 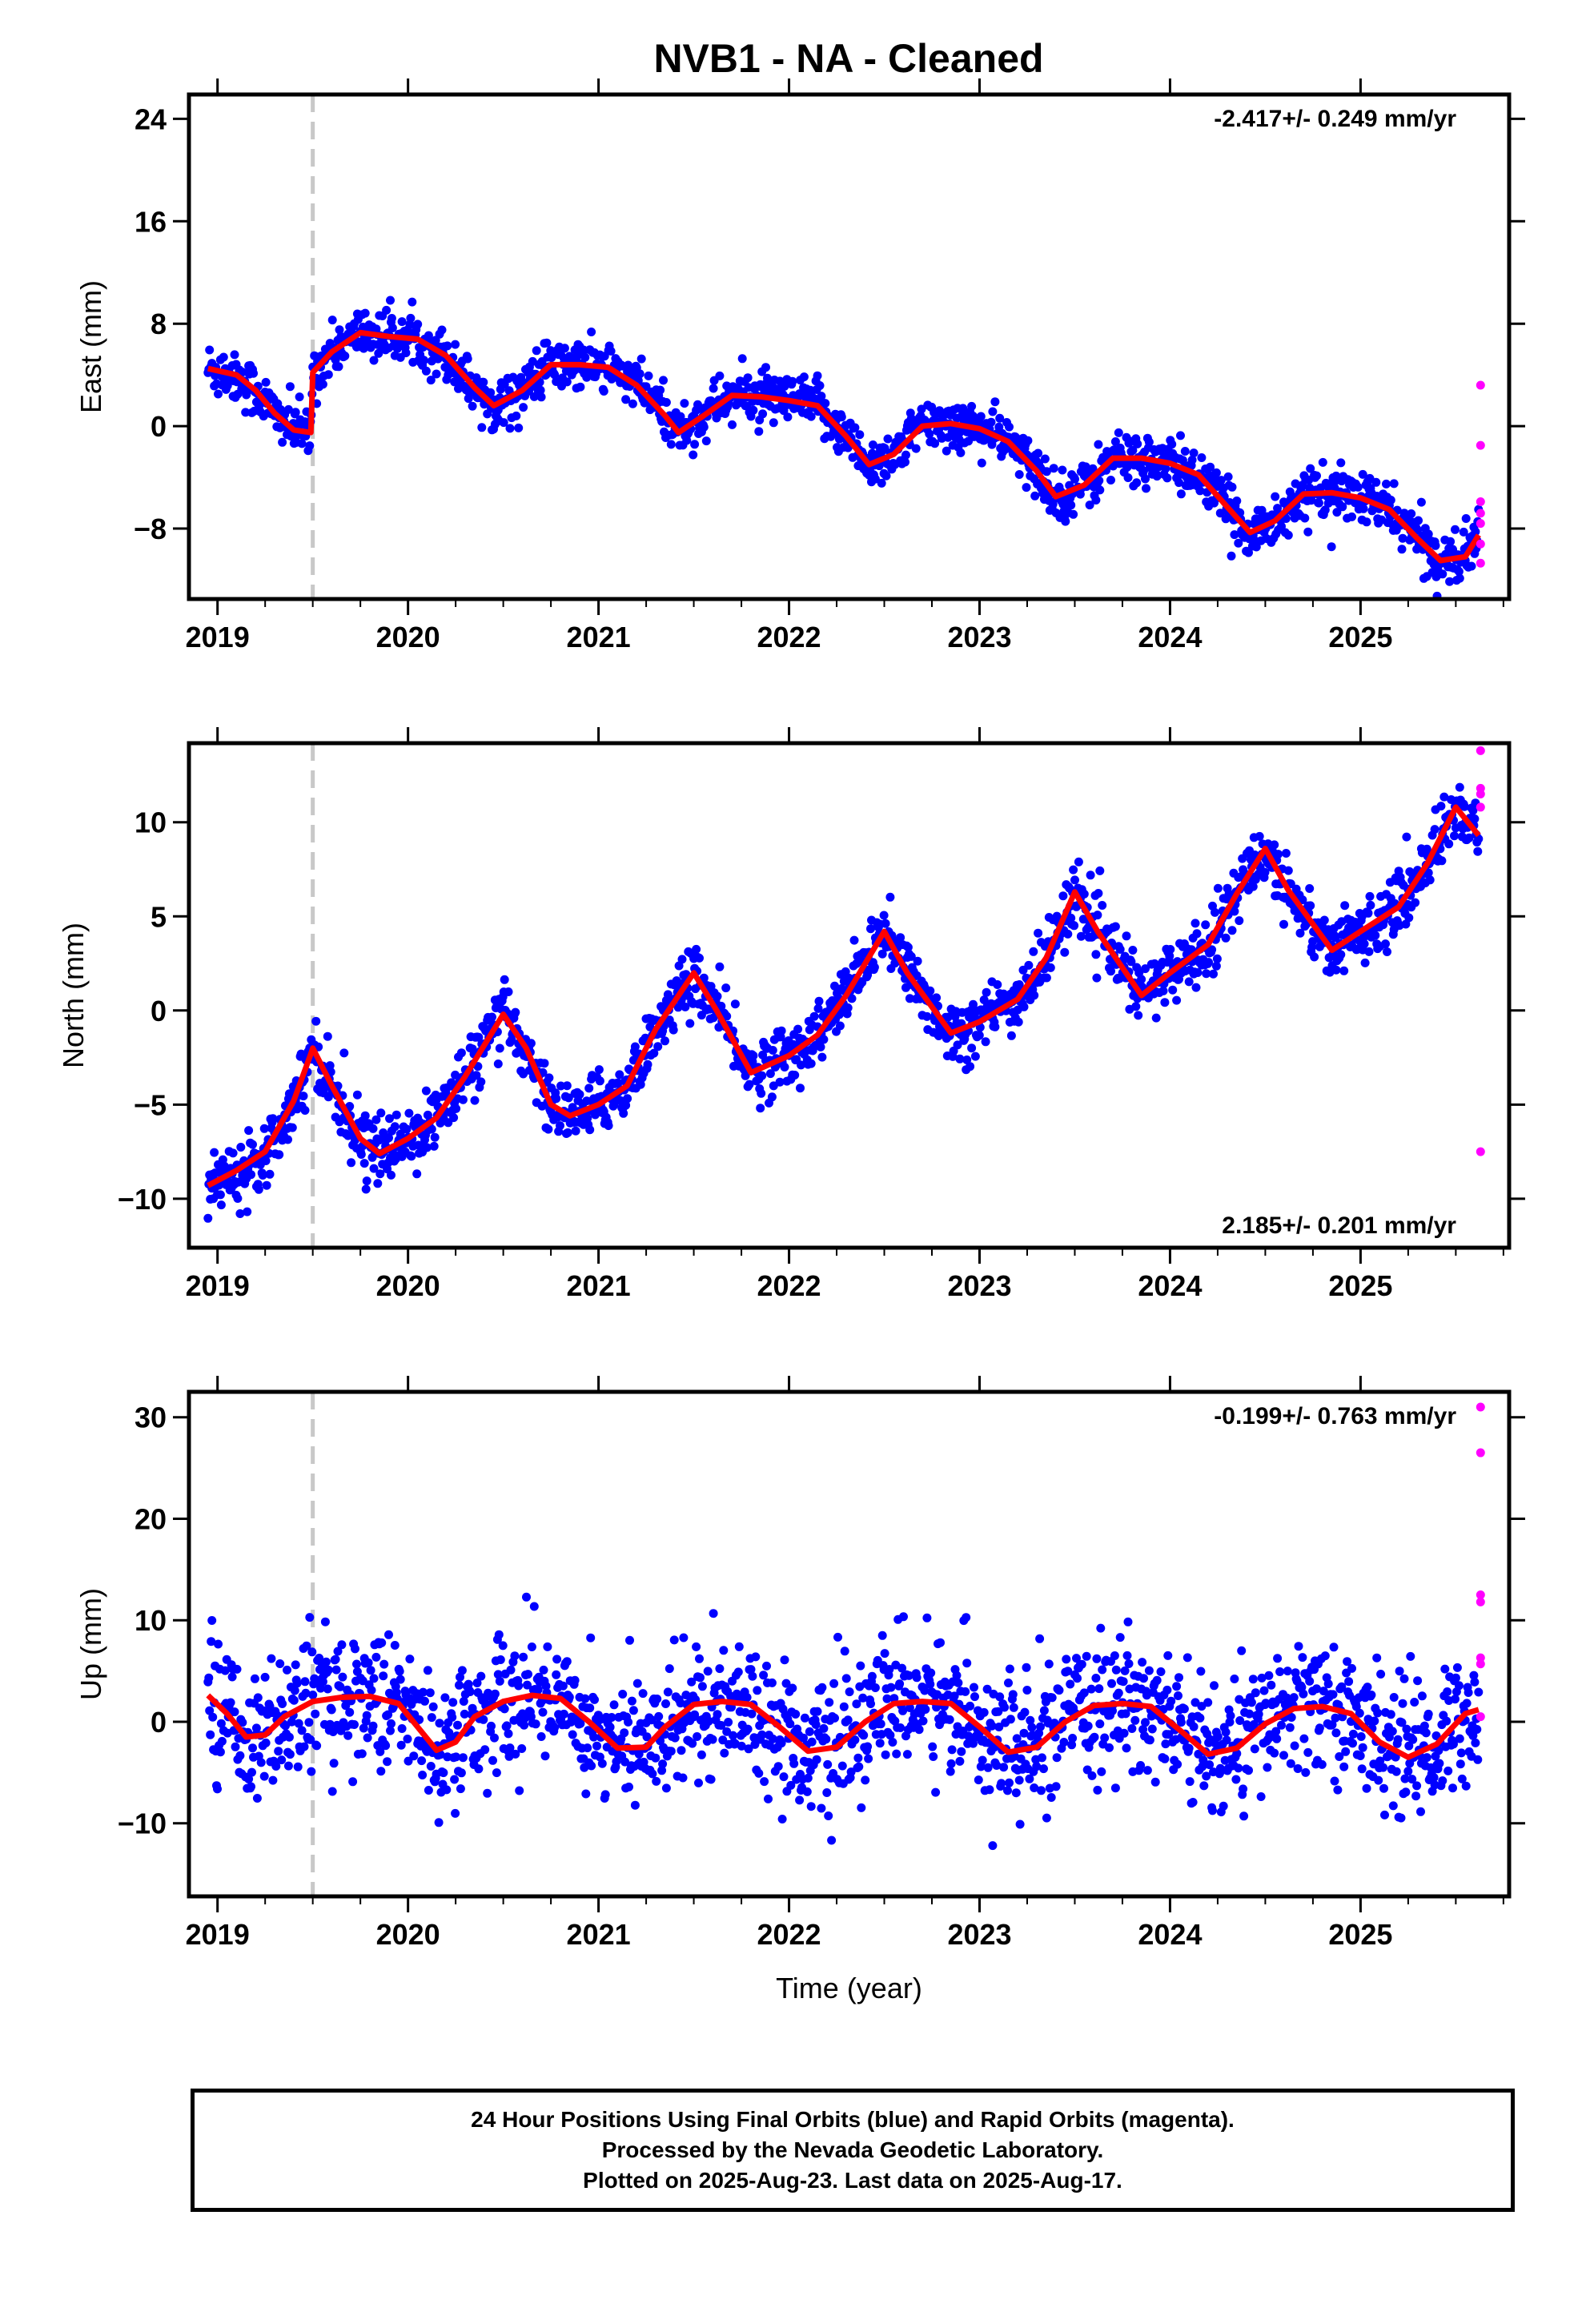 What do you see at coordinates (979, 637) in the screenshot?
I see `x-tick-label: 2023` at bounding box center [979, 637].